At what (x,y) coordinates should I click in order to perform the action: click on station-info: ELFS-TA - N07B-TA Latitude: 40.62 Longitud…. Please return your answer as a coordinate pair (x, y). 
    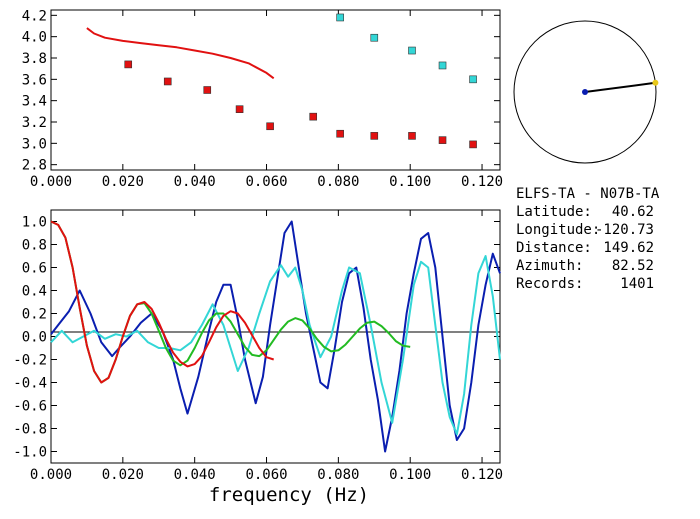
    Looking at the image, I should click on (588, 239).